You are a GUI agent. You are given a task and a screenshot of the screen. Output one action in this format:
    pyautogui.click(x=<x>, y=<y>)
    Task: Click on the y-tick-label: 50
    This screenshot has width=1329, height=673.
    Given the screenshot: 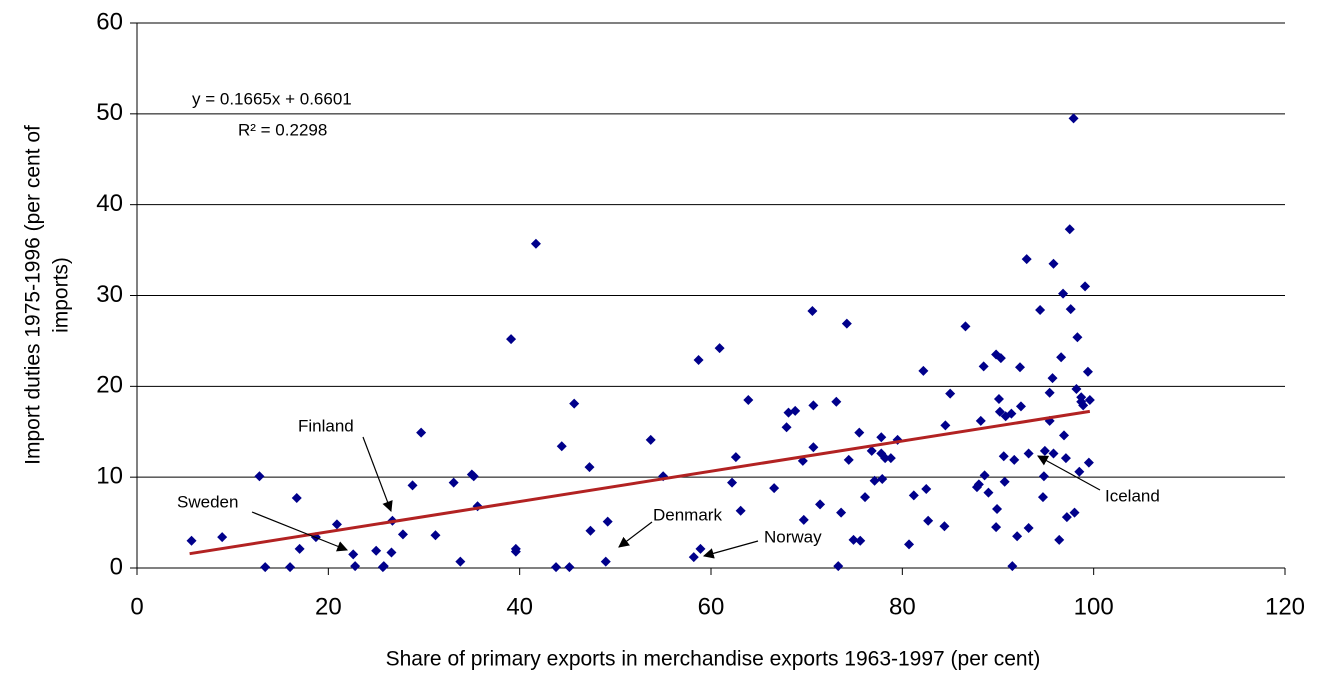 What is the action you would take?
    pyautogui.click(x=109, y=112)
    